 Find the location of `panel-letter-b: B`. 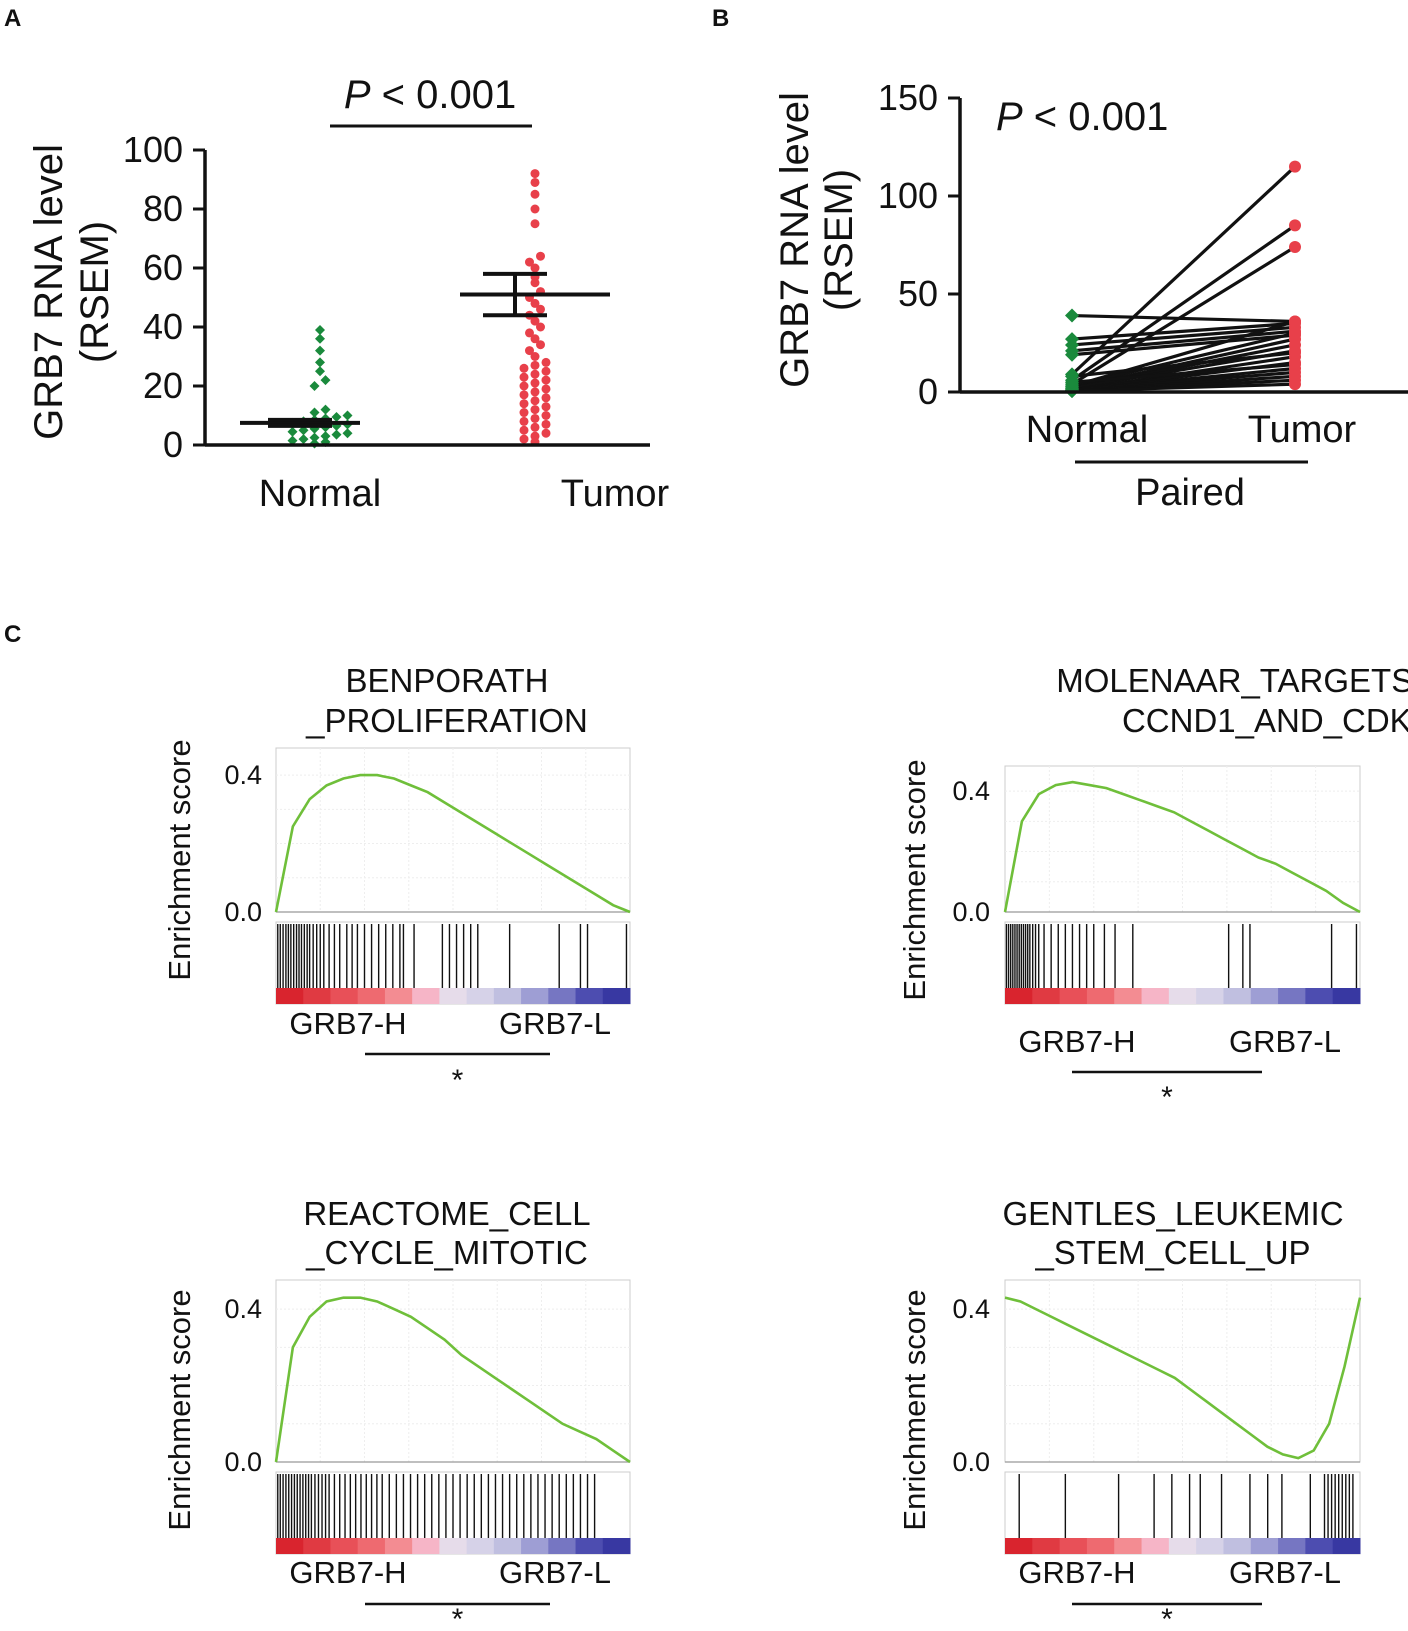

panel-letter-b: B is located at coordinates (720, 18).